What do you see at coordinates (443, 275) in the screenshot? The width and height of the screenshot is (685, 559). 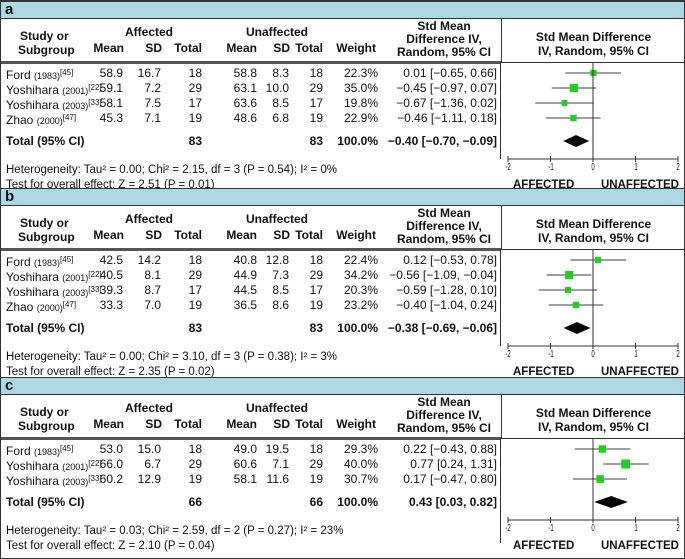 I see `study-ci: −0.56 [−1.09, −0.04]` at bounding box center [443, 275].